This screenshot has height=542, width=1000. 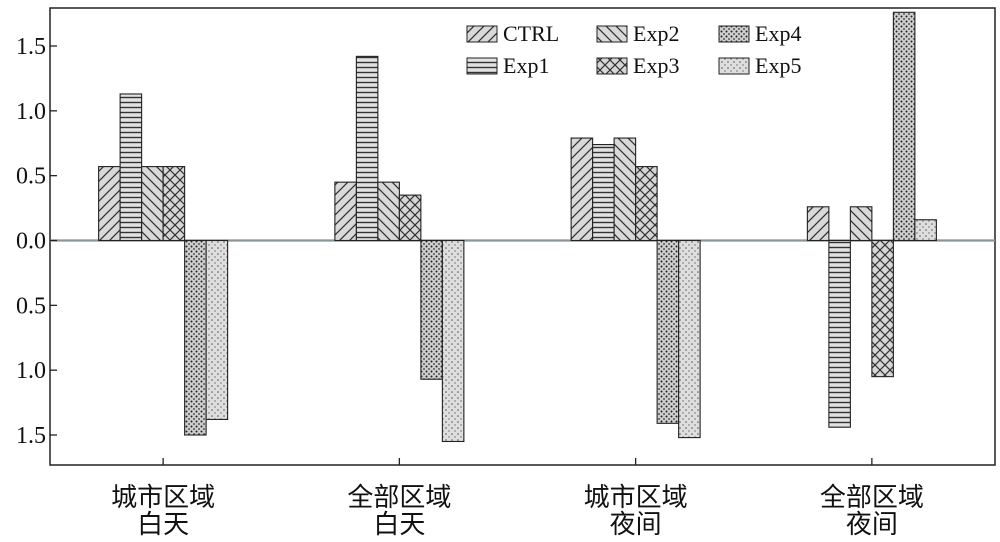 What do you see at coordinates (482, 66) in the screenshot?
I see `legend-swatch-exp1` at bounding box center [482, 66].